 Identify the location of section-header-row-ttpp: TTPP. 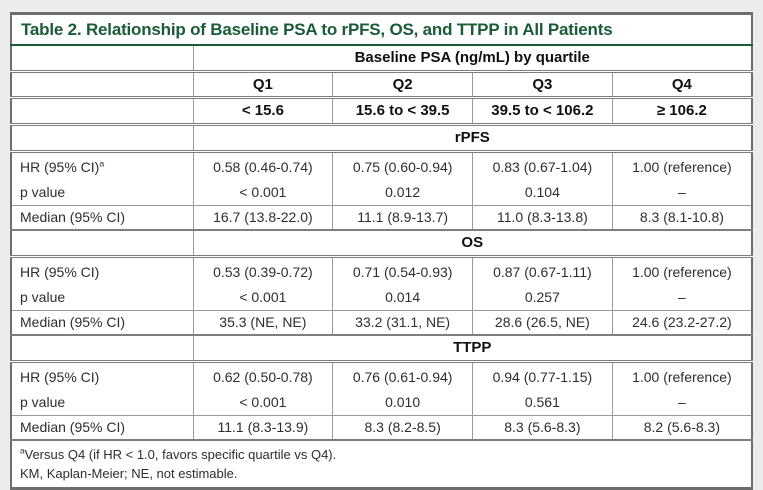
(381, 348).